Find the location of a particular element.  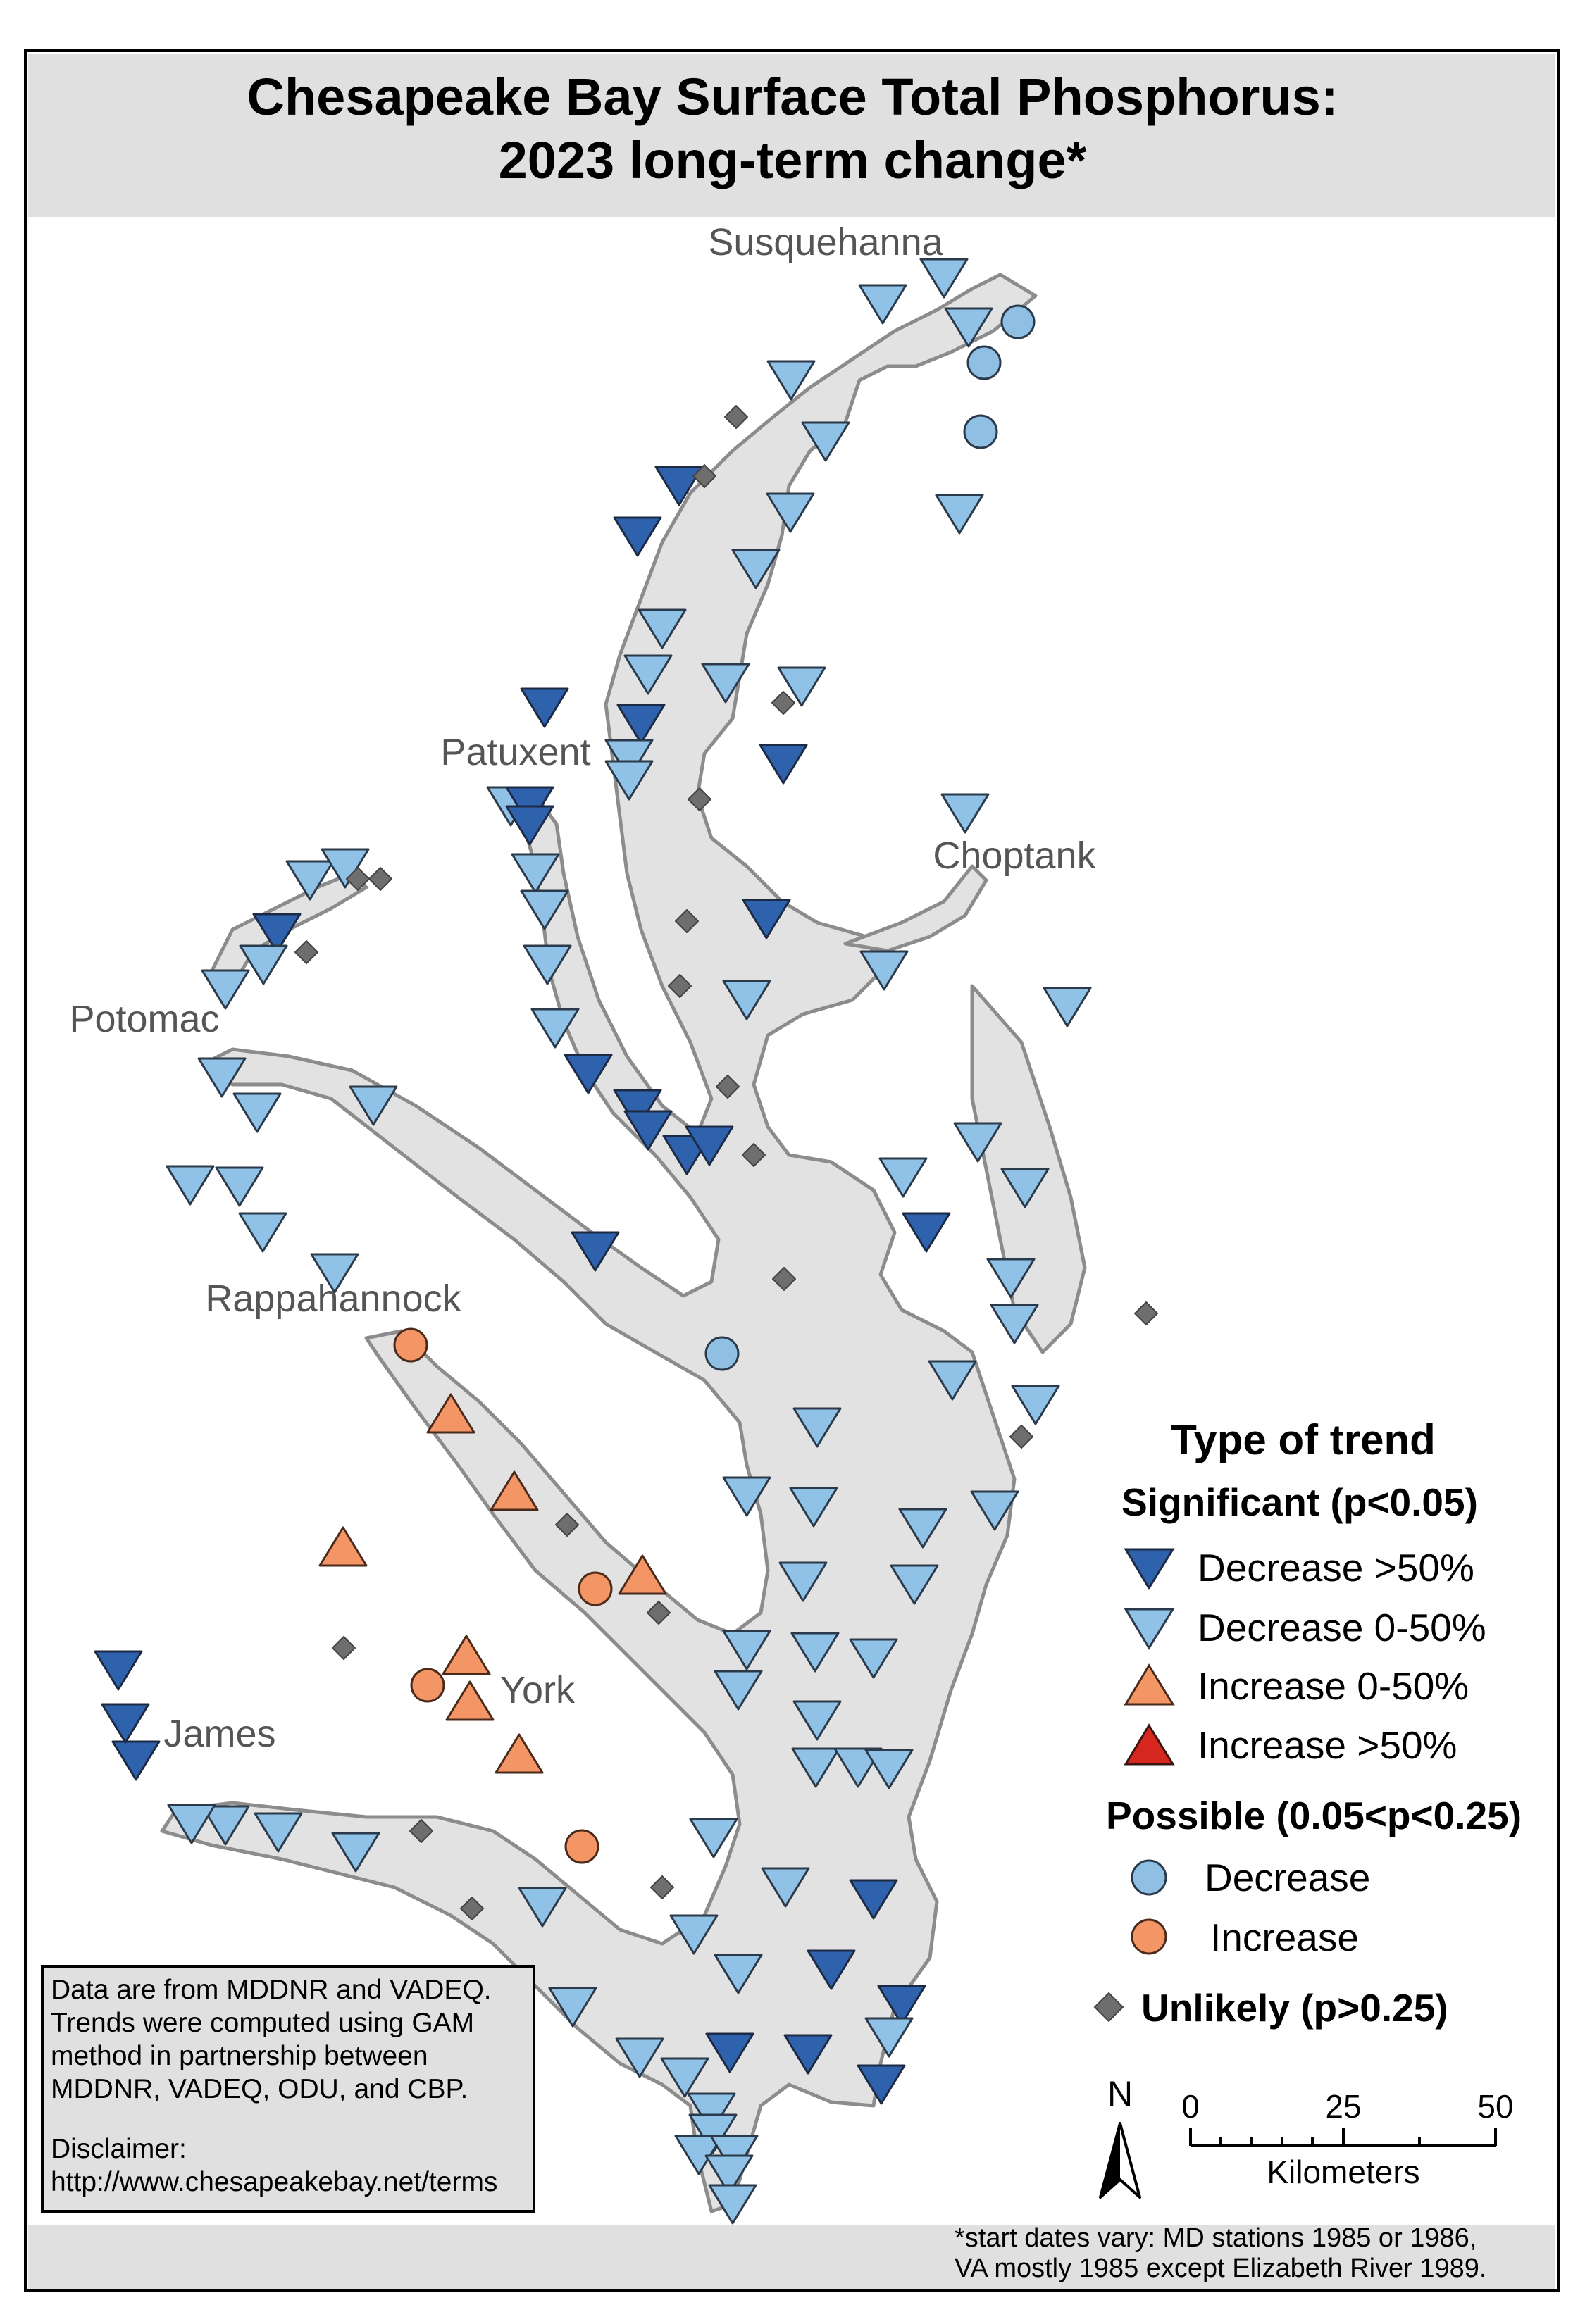

river-label-york: York is located at coordinates (538, 1690).